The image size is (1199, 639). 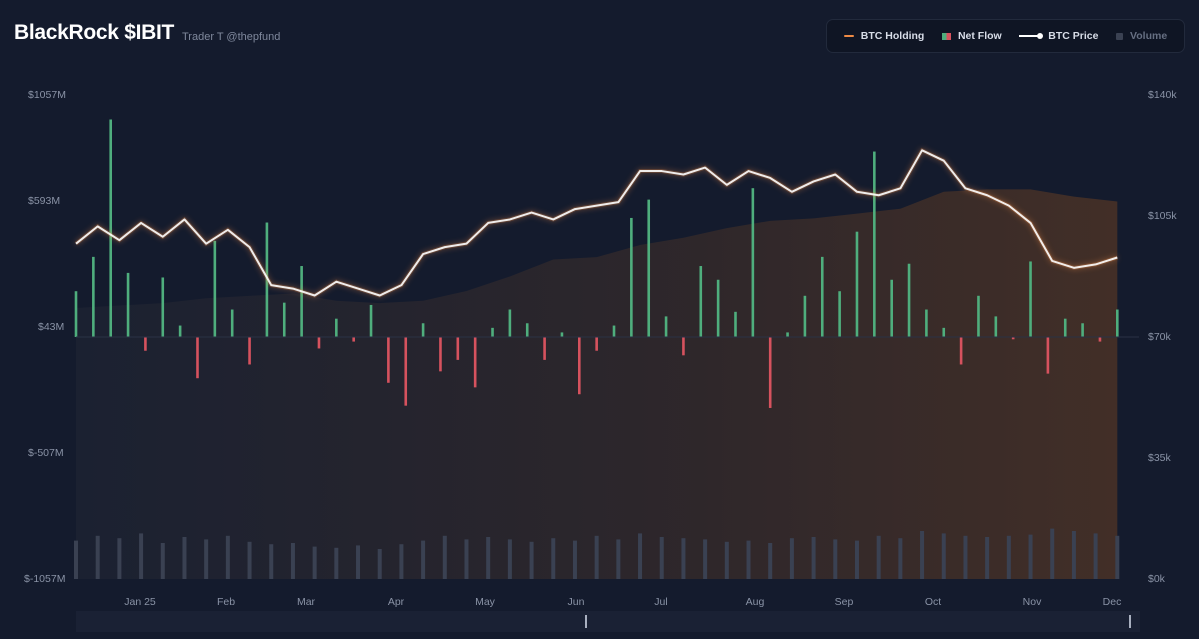 I want to click on x-tick-sep: Sep, so click(x=844, y=602).